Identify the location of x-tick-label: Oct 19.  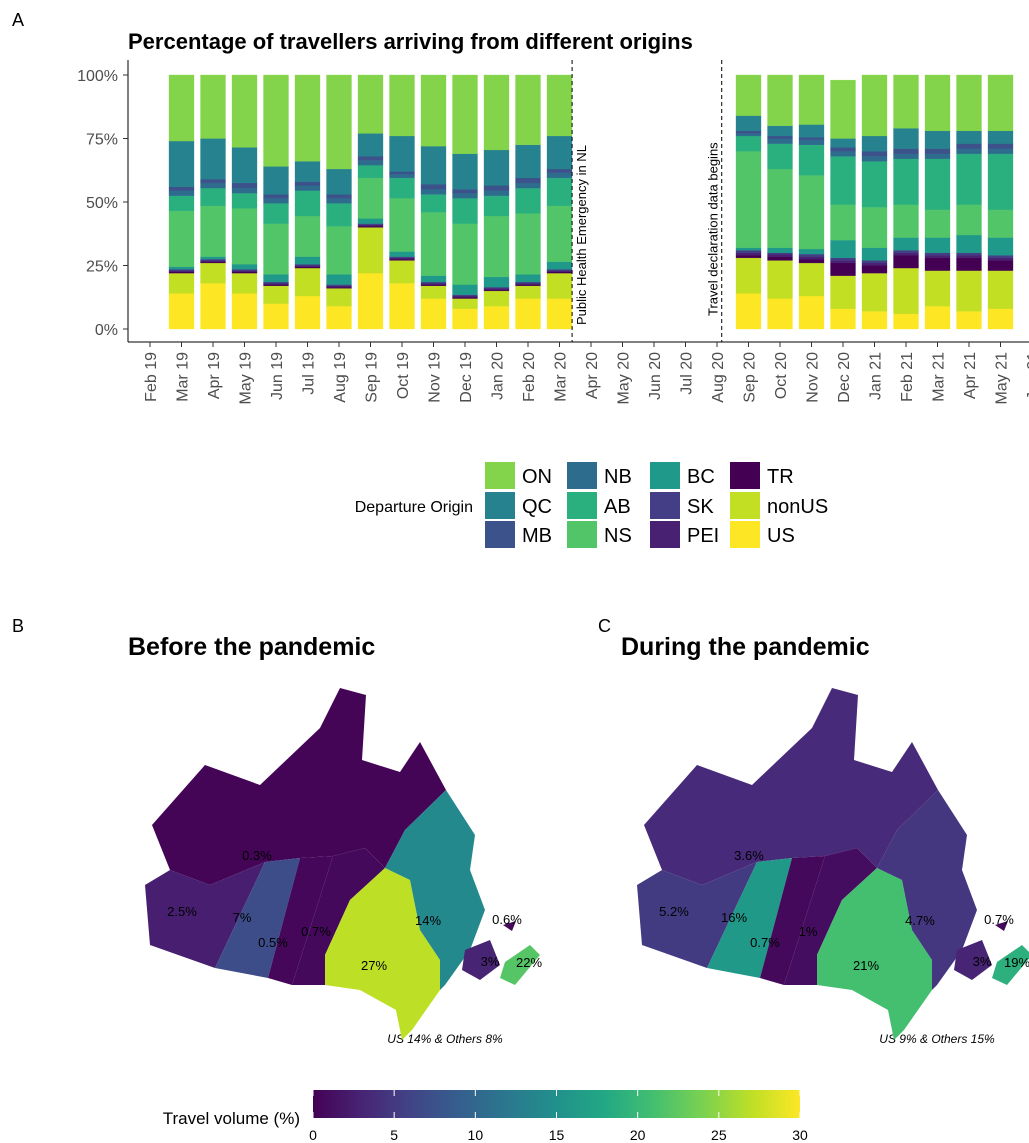
(403, 375).